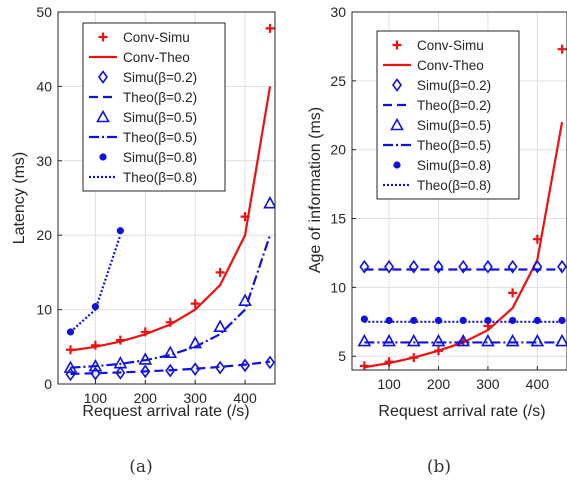 The width and height of the screenshot is (567, 489). What do you see at coordinates (44, 86) in the screenshot?
I see `y-tick-label: 40` at bounding box center [44, 86].